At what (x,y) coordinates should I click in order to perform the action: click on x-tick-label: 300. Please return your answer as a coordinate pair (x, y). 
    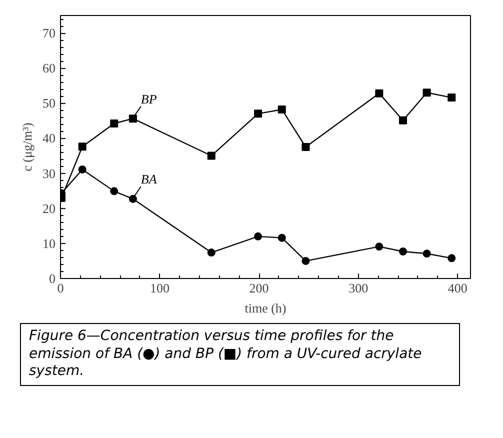
    Looking at the image, I should click on (358, 288).